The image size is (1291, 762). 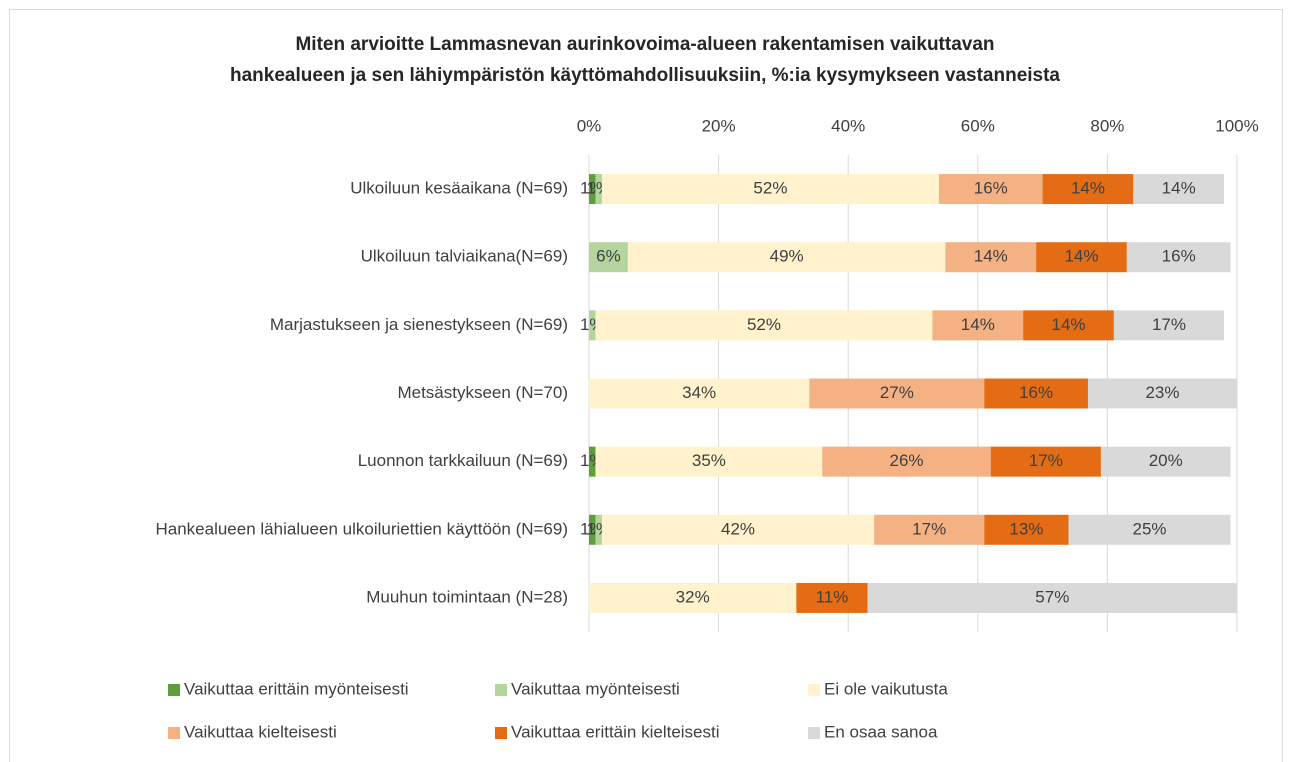 I want to click on data-label: 26%, so click(x=907, y=460).